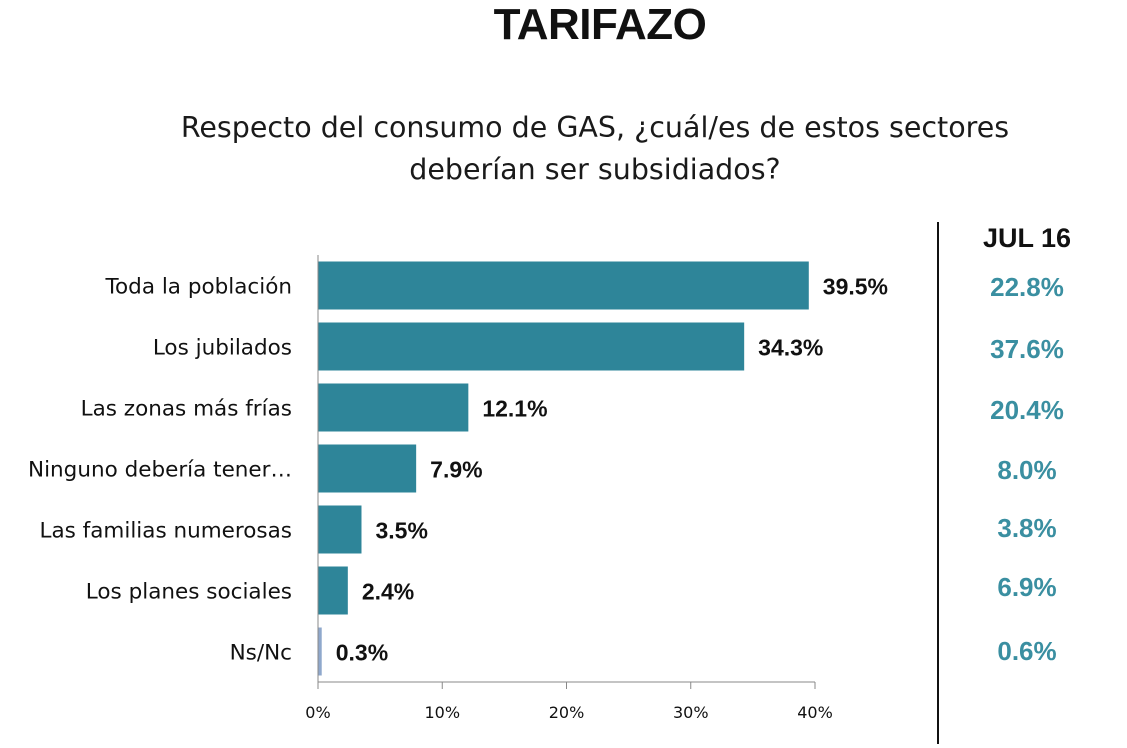  What do you see at coordinates (1027, 650) in the screenshot?
I see `comparison-value: 0.6%` at bounding box center [1027, 650].